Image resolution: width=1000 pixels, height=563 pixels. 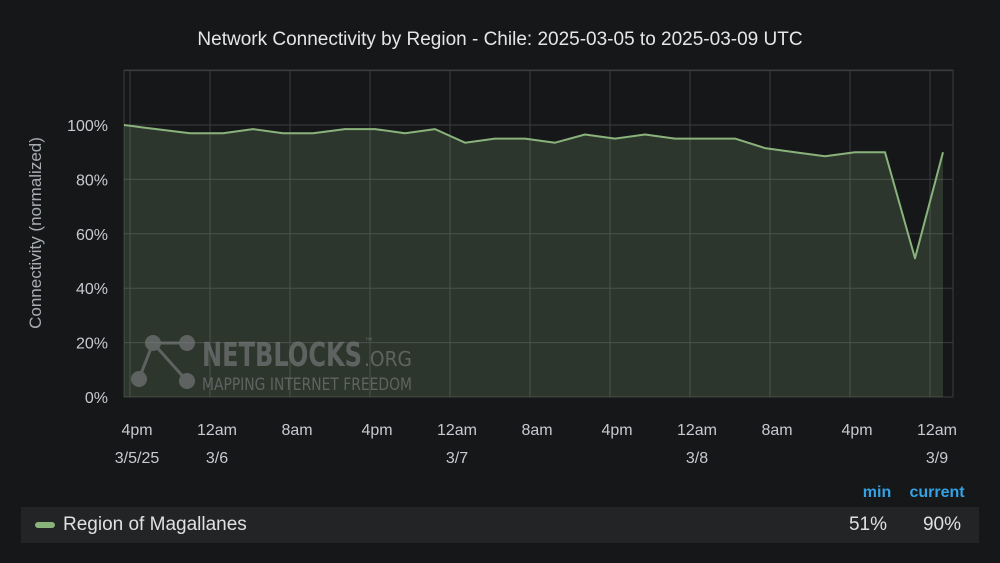 I want to click on y-tick-label: 20%, so click(x=92, y=344).